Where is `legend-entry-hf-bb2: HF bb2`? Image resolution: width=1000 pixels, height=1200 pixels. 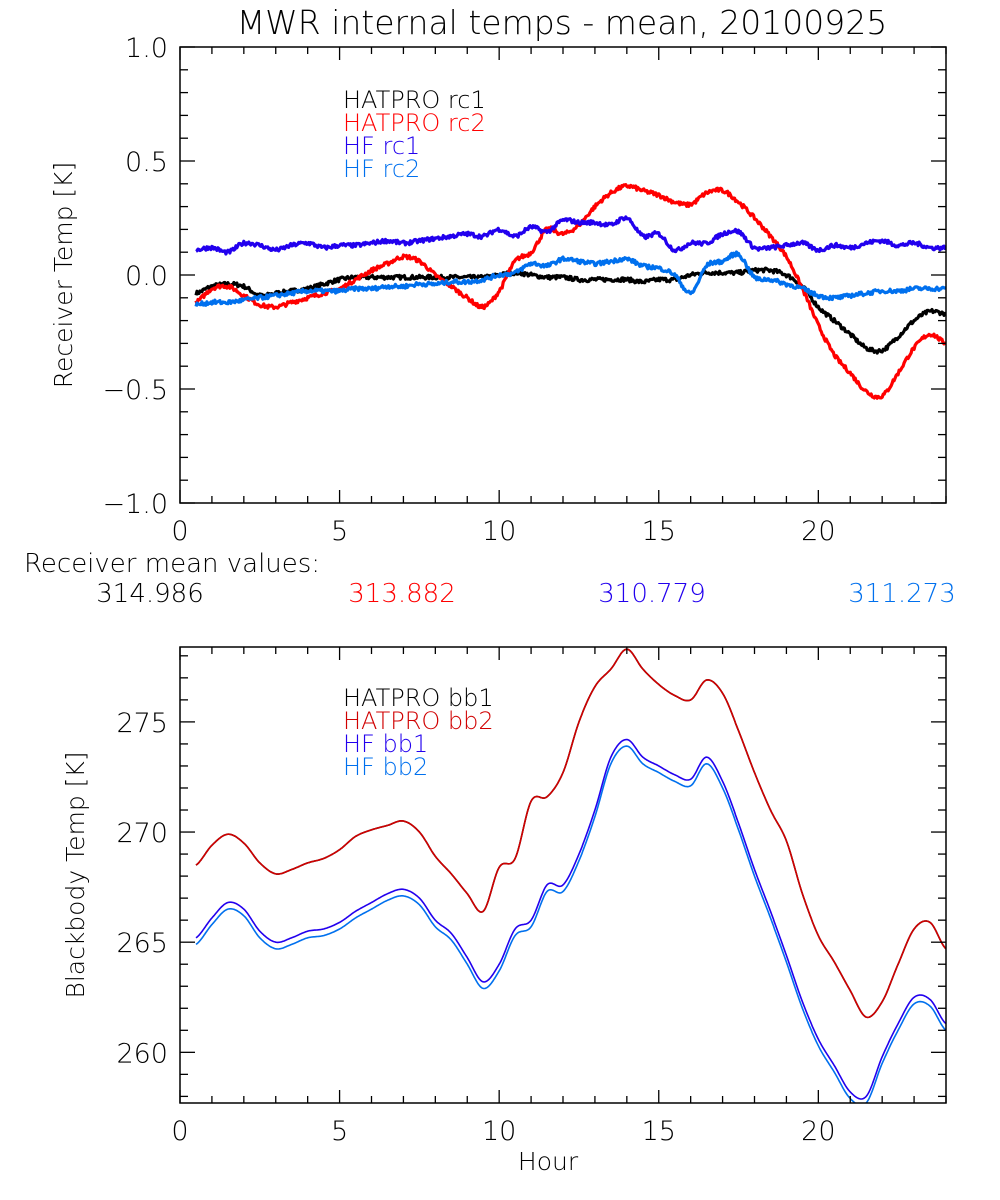
legend-entry-hf-bb2: HF bb2 is located at coordinates (385, 767).